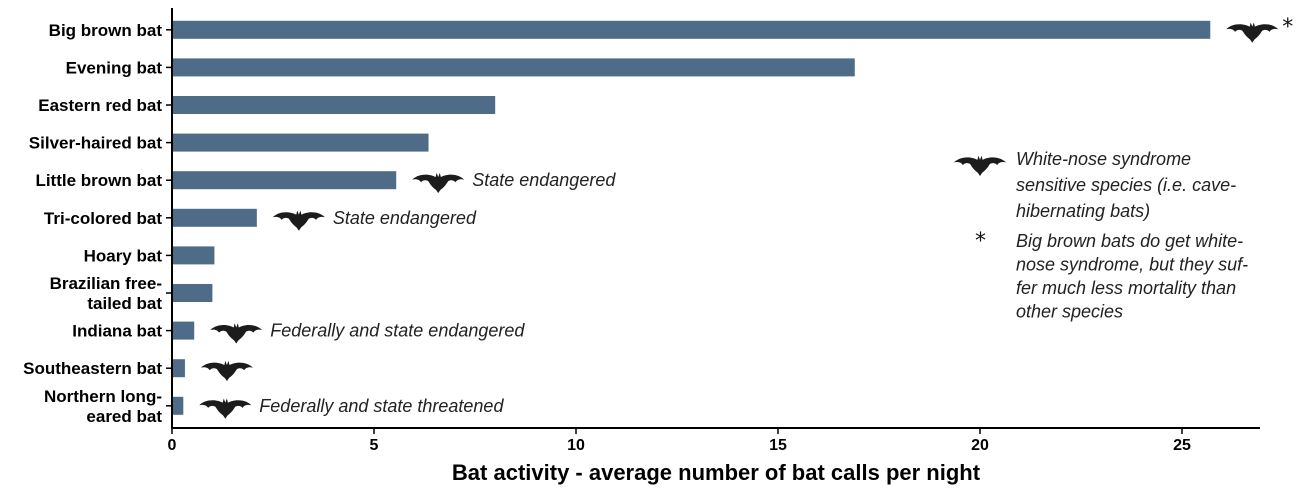 This screenshot has width=1300, height=494. Describe the element at coordinates (117, 331) in the screenshot. I see `category-label: Indiana bat` at that location.